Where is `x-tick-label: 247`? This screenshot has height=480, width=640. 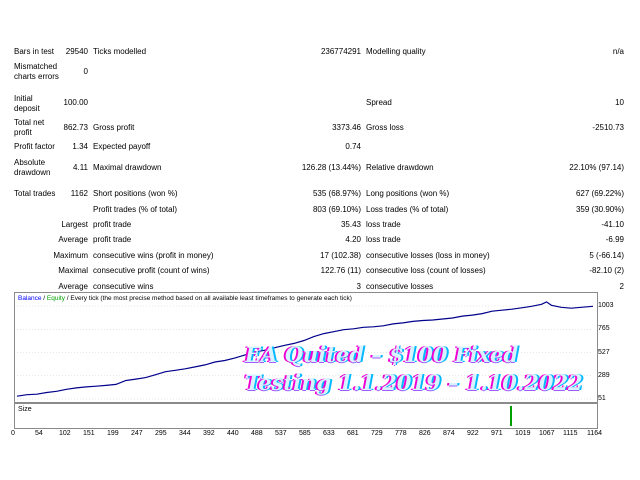
x-tick-label: 247 is located at coordinates (137, 433).